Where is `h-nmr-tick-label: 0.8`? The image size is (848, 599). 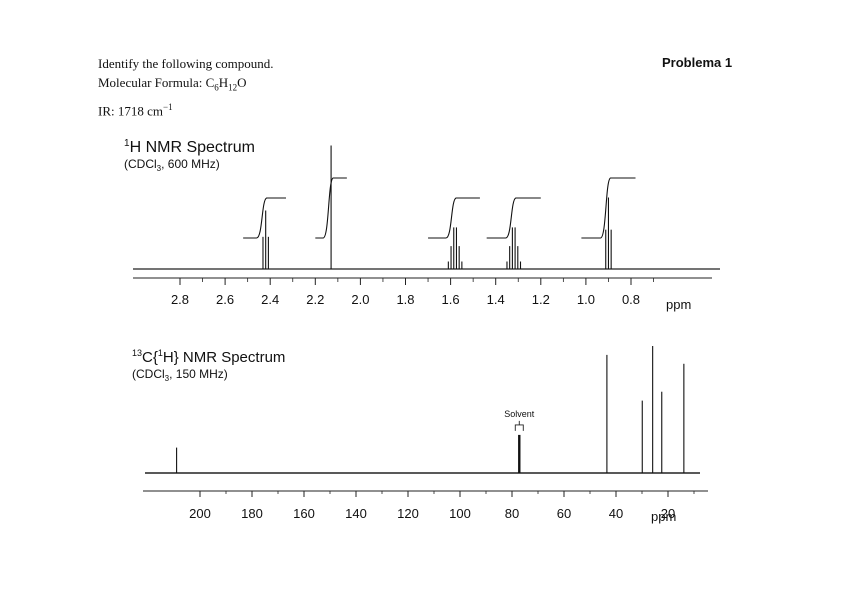 h-nmr-tick-label: 0.8 is located at coordinates (631, 299).